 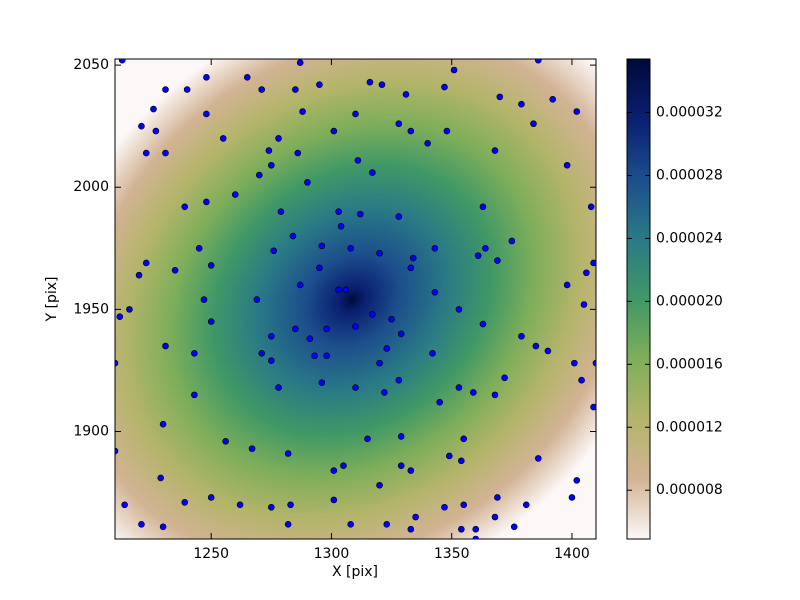 I want to click on y-axis-label: Y [pix], so click(x=52, y=300).